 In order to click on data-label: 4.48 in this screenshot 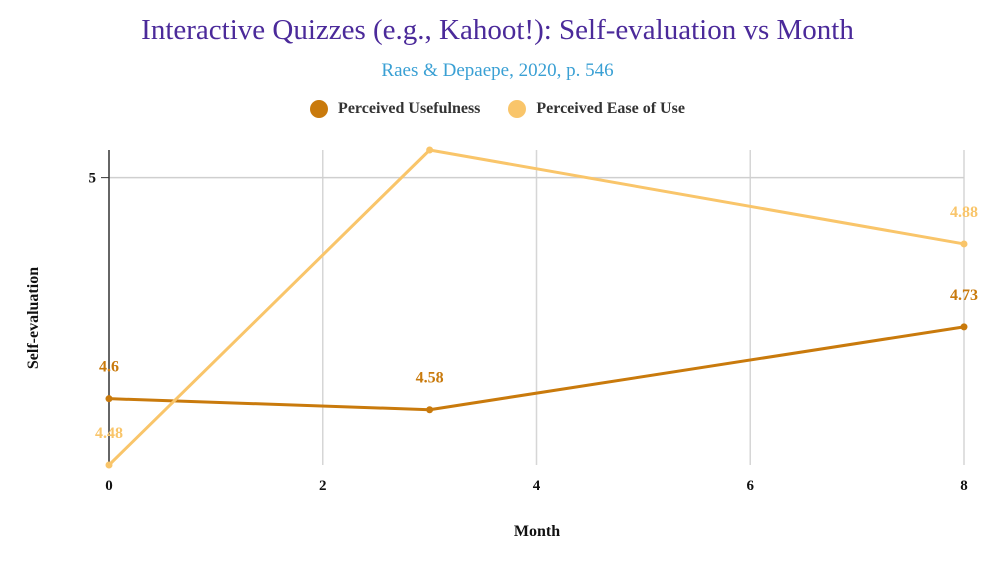, I will do `click(109, 433)`.